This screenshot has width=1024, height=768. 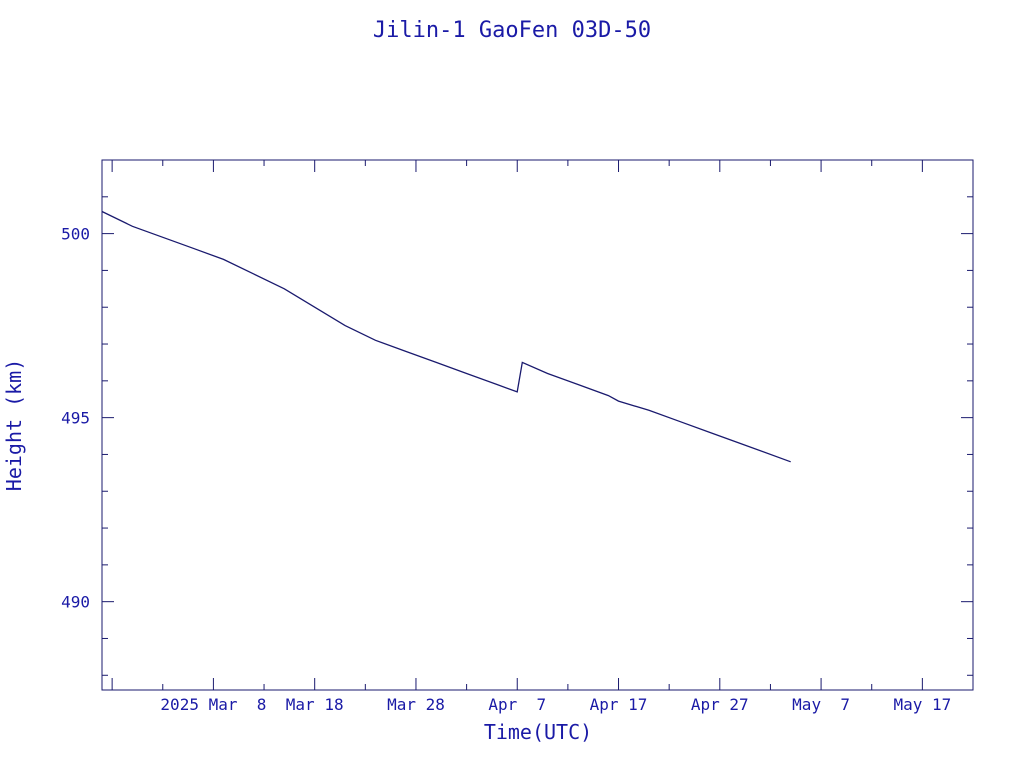 What do you see at coordinates (517, 704) in the screenshot?
I see `x-tick-label: Apr 7` at bounding box center [517, 704].